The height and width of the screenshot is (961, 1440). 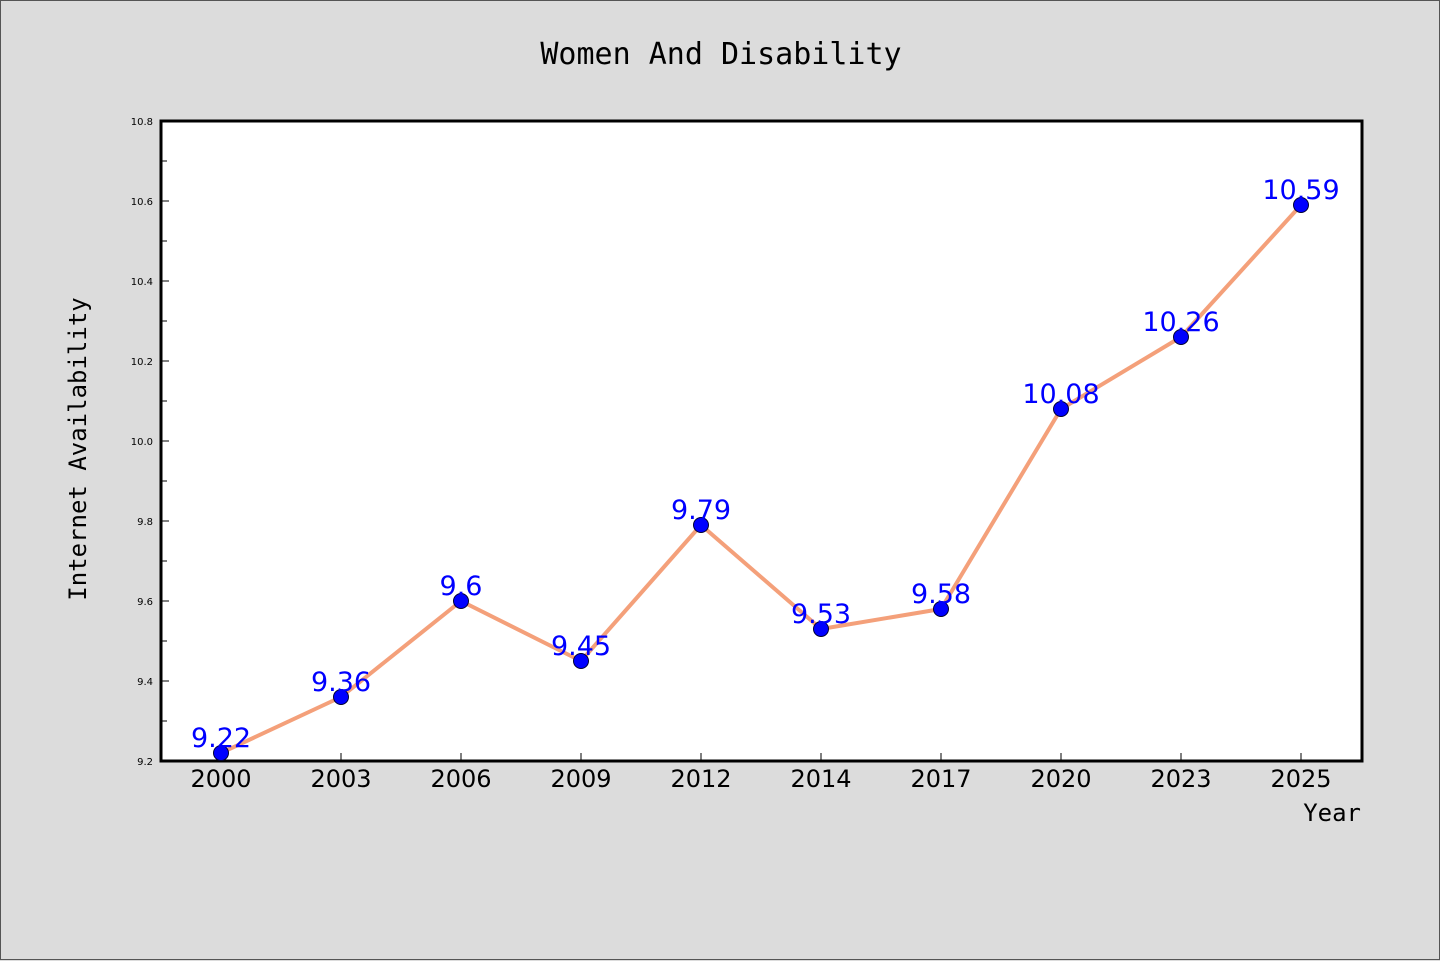 I want to click on y-tick-label: 10.6, so click(x=142, y=202).